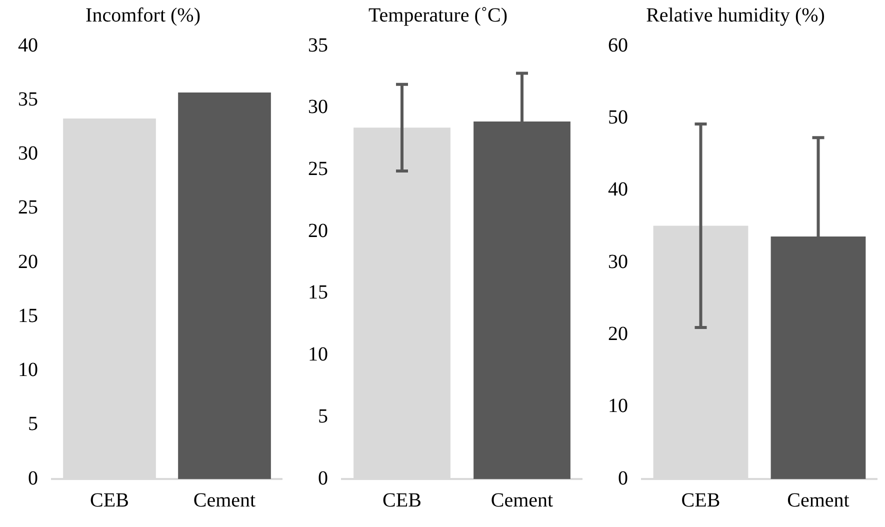 Image resolution: width=885 pixels, height=527 pixels. Describe the element at coordinates (143, 15) in the screenshot. I see `chart-title: Incomfort (%)` at that location.